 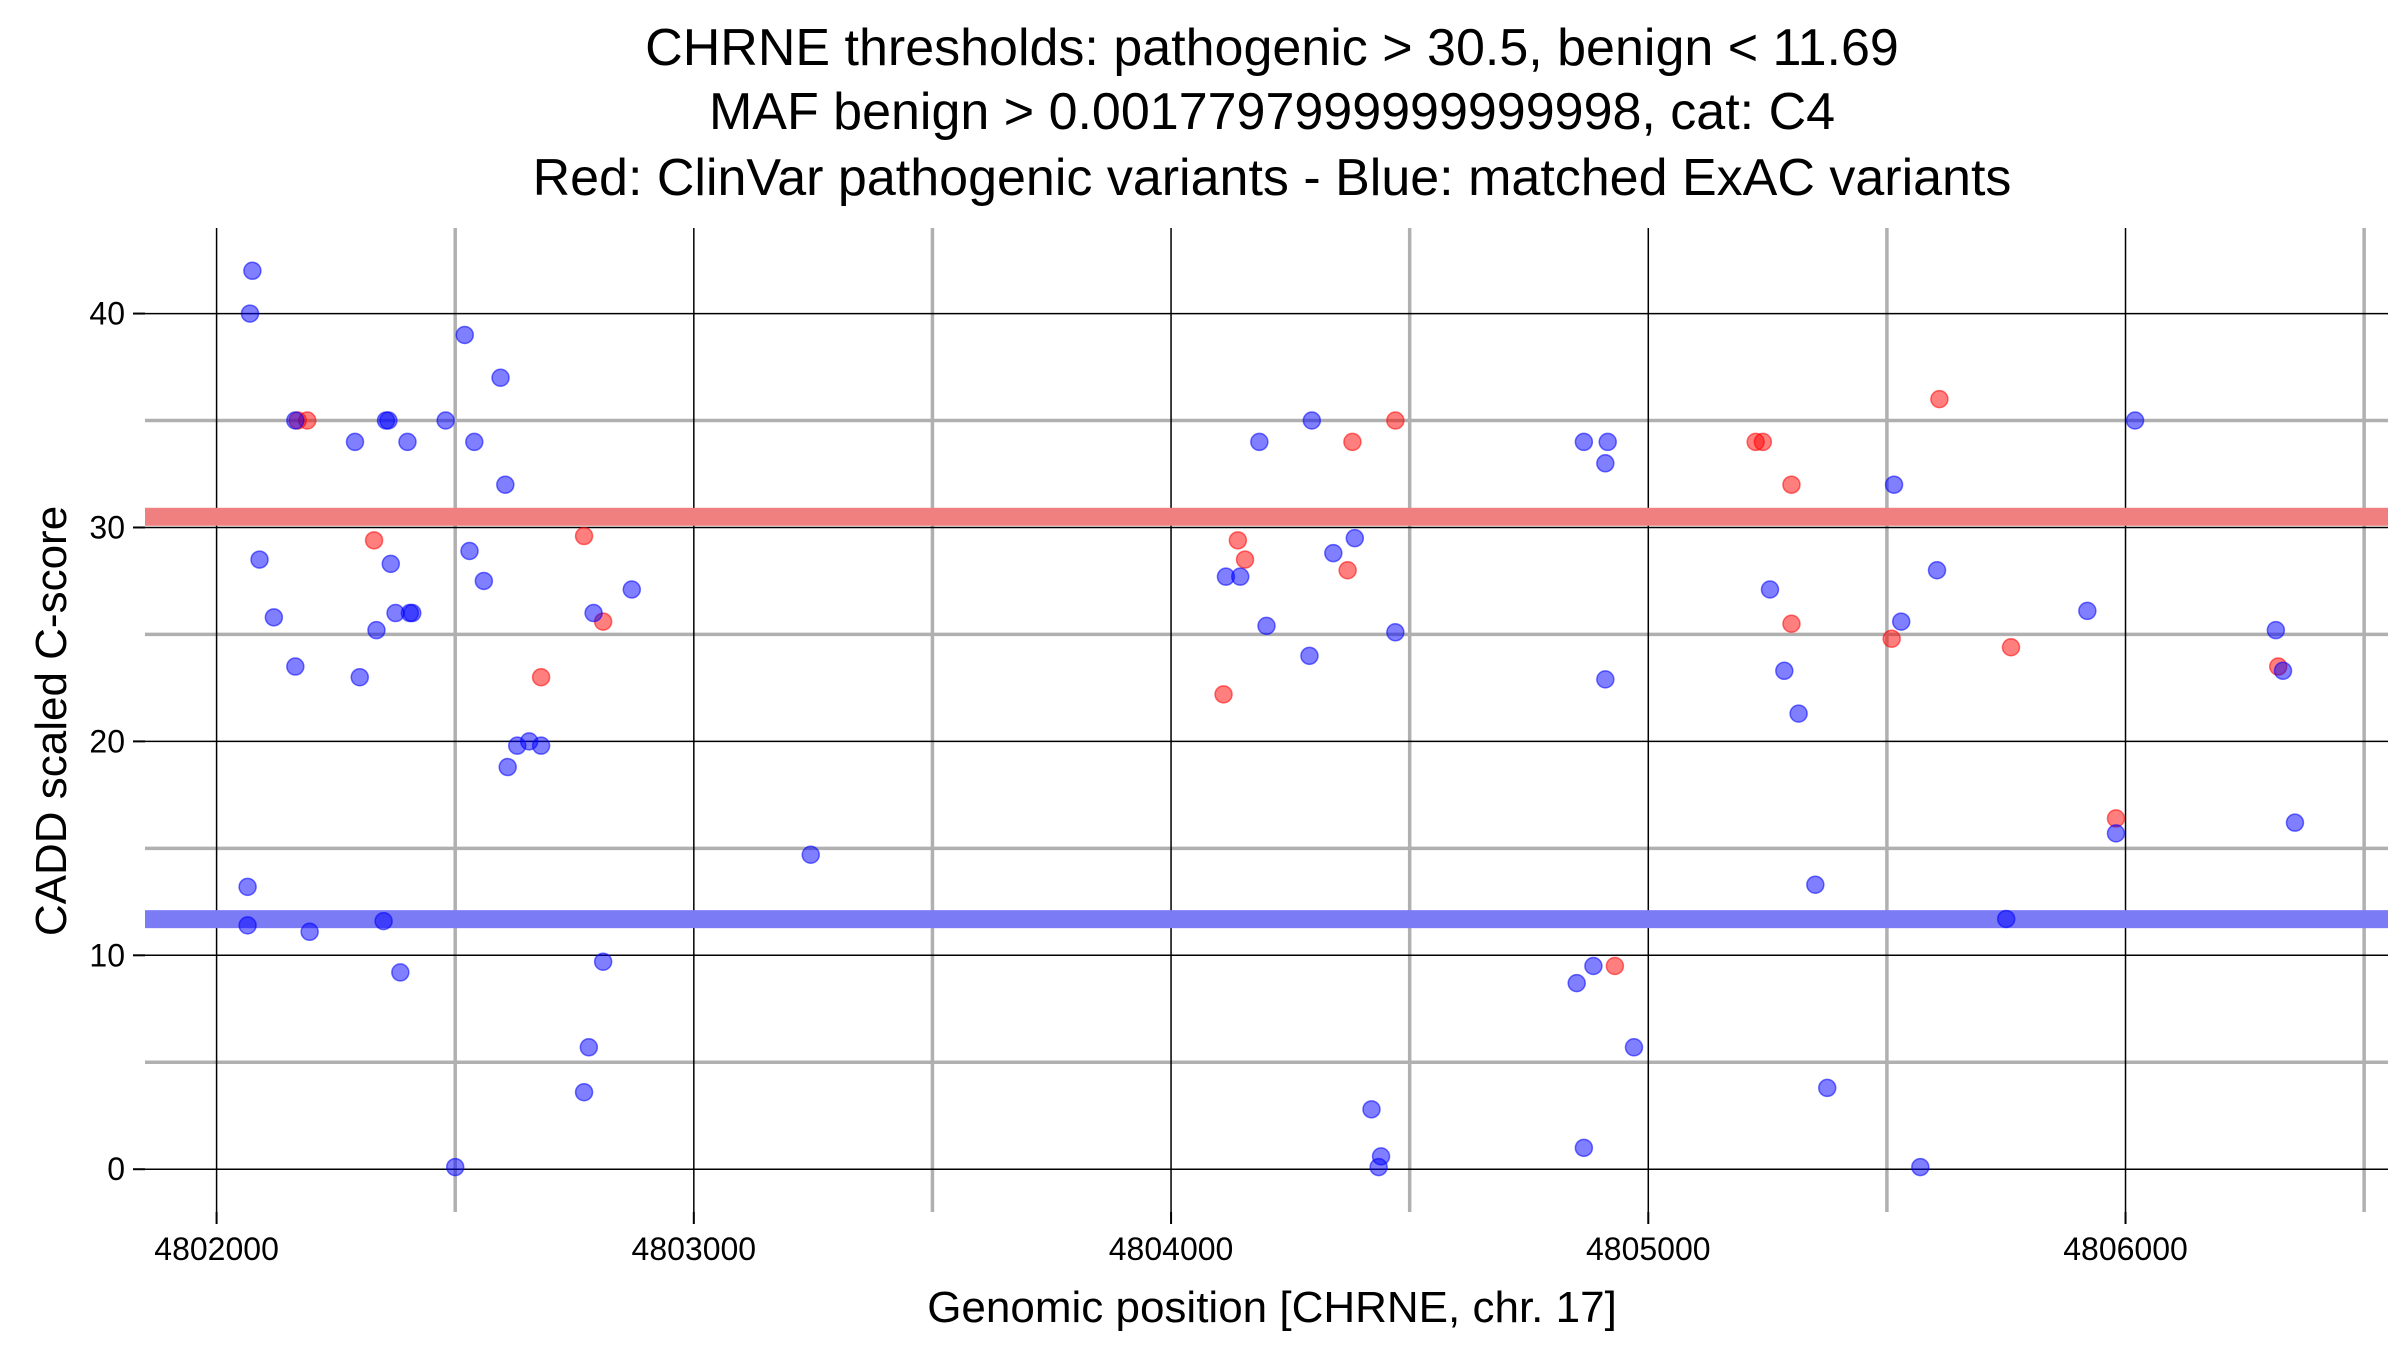 I want to click on y-tick-label: 20, so click(x=107, y=741).